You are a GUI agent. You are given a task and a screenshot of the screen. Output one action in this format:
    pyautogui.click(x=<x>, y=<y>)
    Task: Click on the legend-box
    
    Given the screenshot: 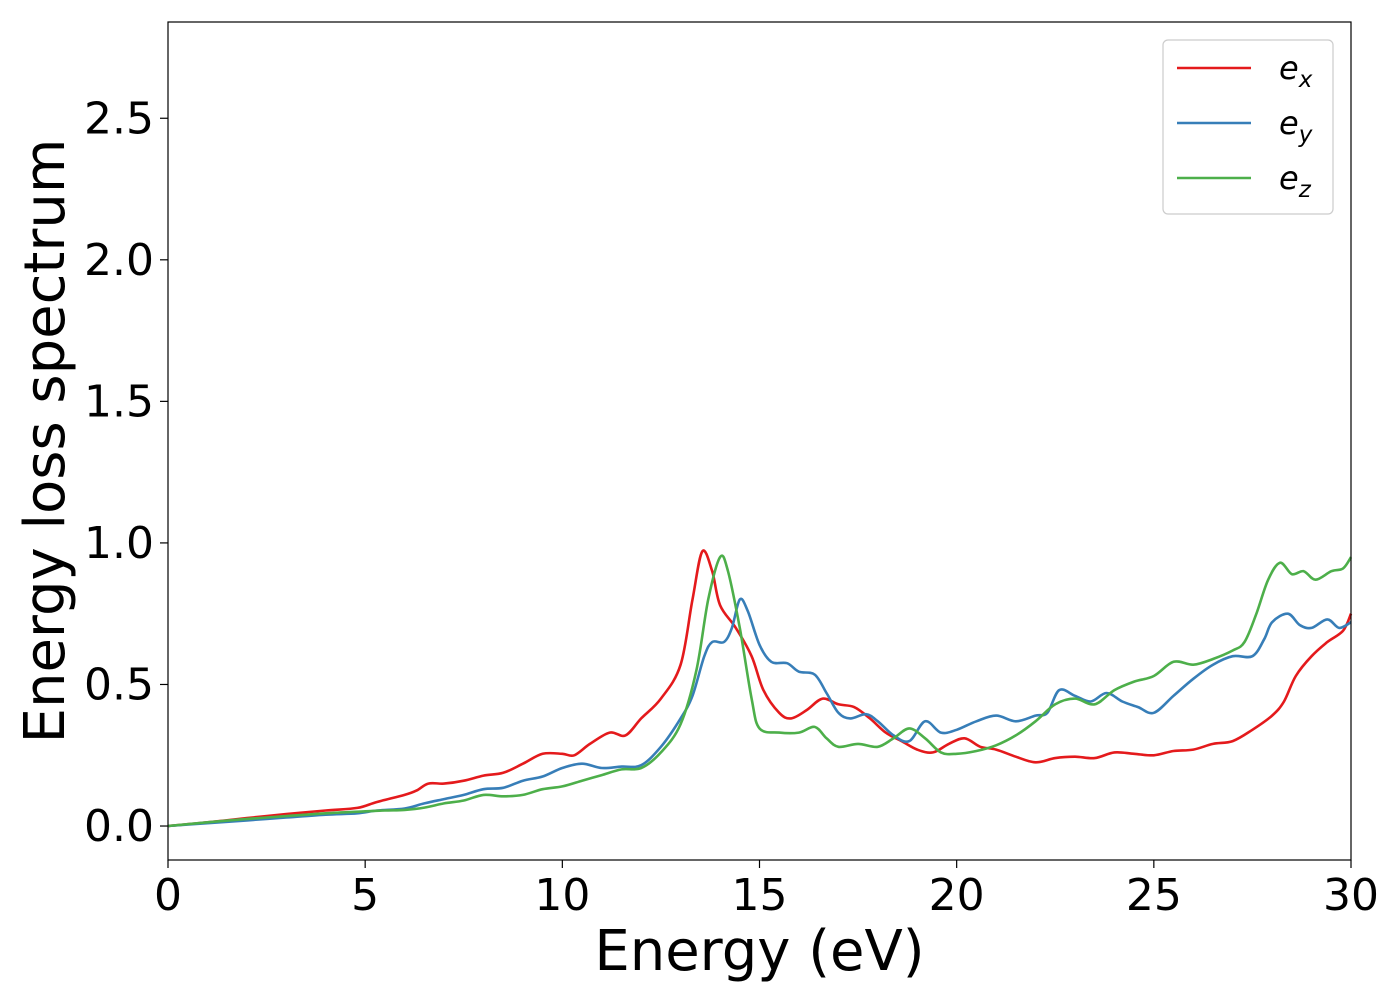 What is the action you would take?
    pyautogui.click(x=1248, y=127)
    